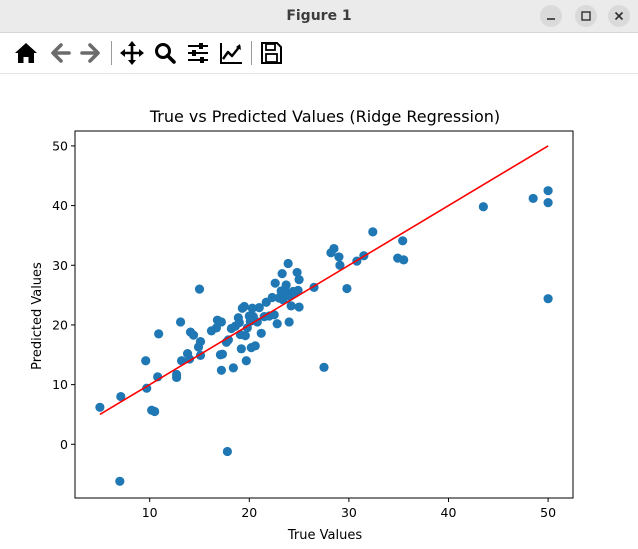  I want to click on floppy-disk-icon, so click(271, 53).